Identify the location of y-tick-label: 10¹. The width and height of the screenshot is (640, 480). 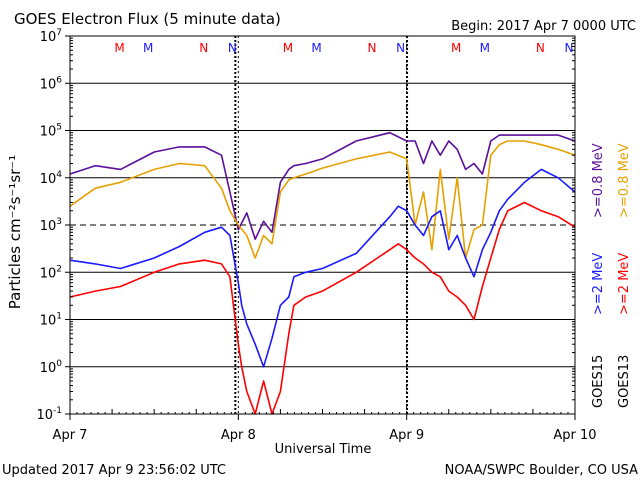
(51, 320).